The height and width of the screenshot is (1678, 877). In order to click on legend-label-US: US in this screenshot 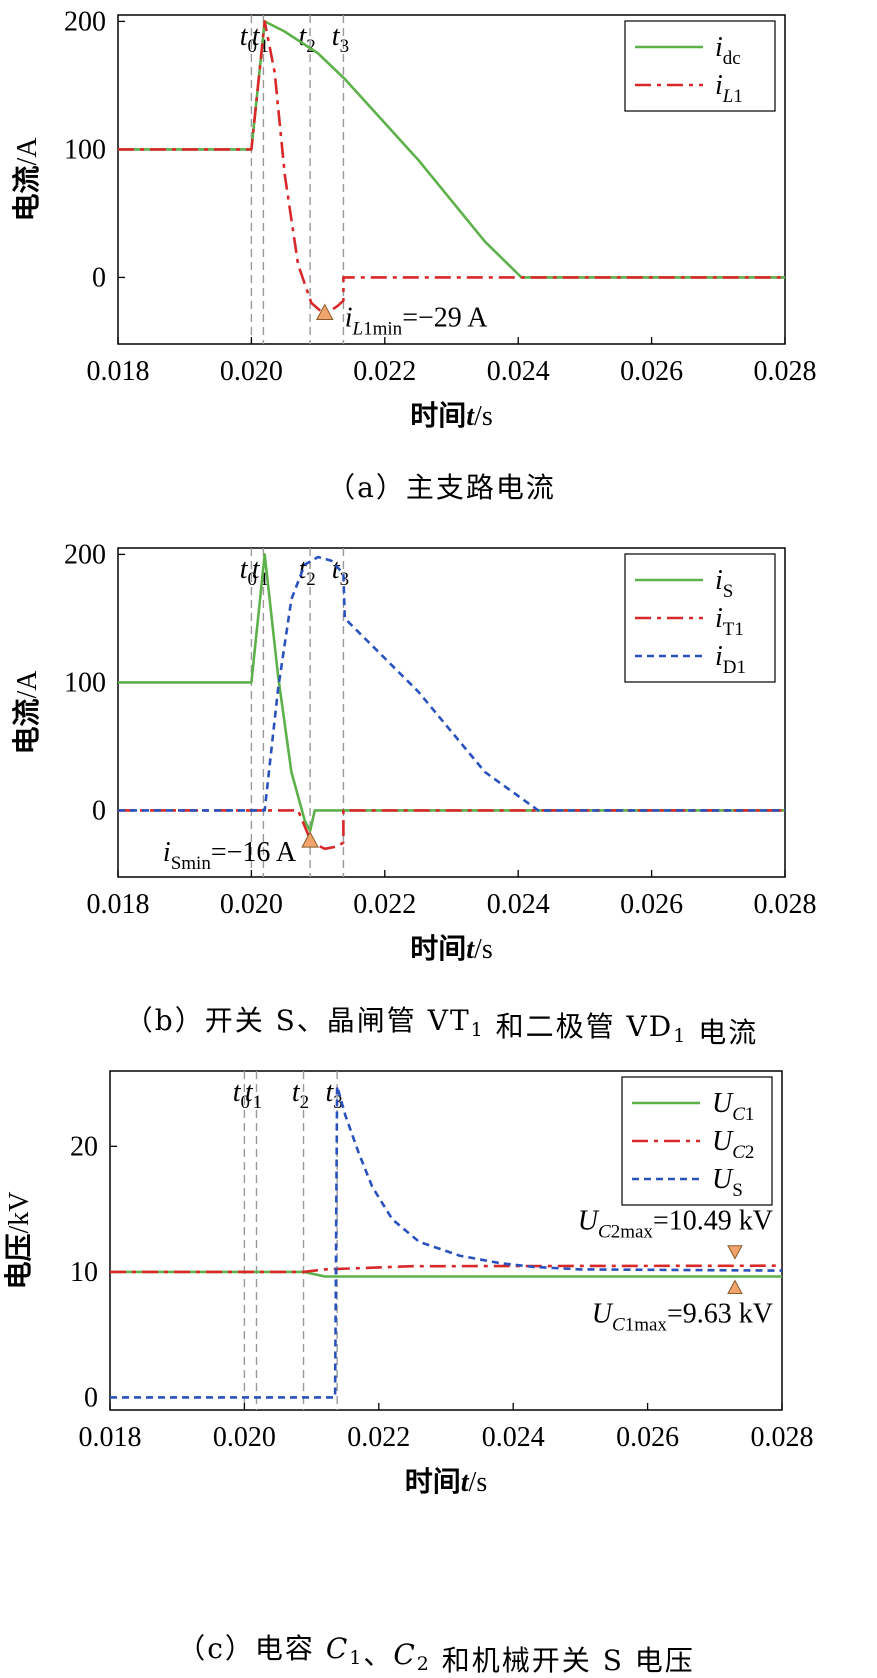, I will do `click(727, 1182)`.